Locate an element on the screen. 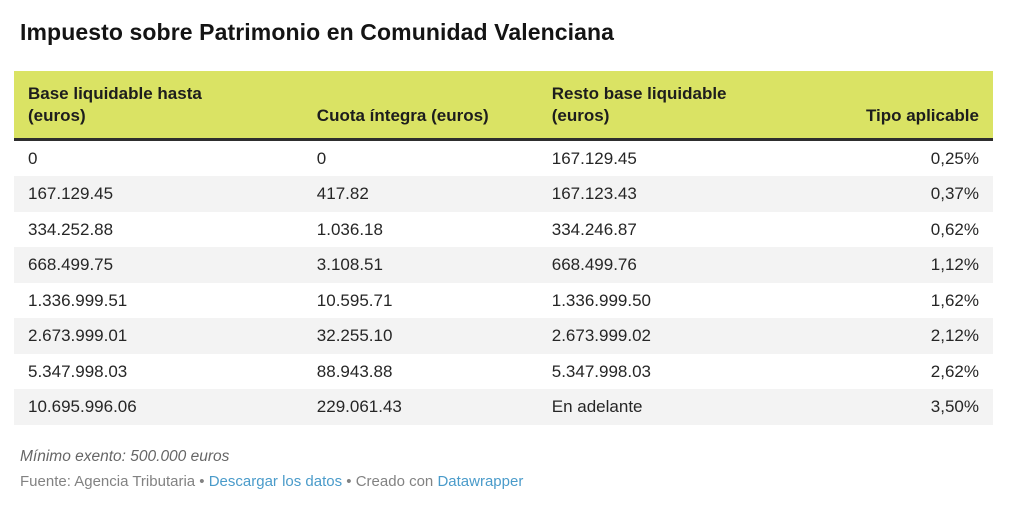  table-cell: 1.036.18 is located at coordinates (349, 229).